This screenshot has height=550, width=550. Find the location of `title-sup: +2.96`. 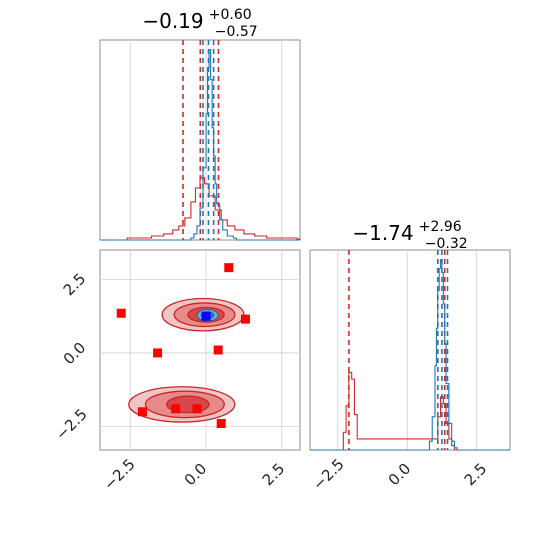

title-sup: +2.96 is located at coordinates (440, 227).